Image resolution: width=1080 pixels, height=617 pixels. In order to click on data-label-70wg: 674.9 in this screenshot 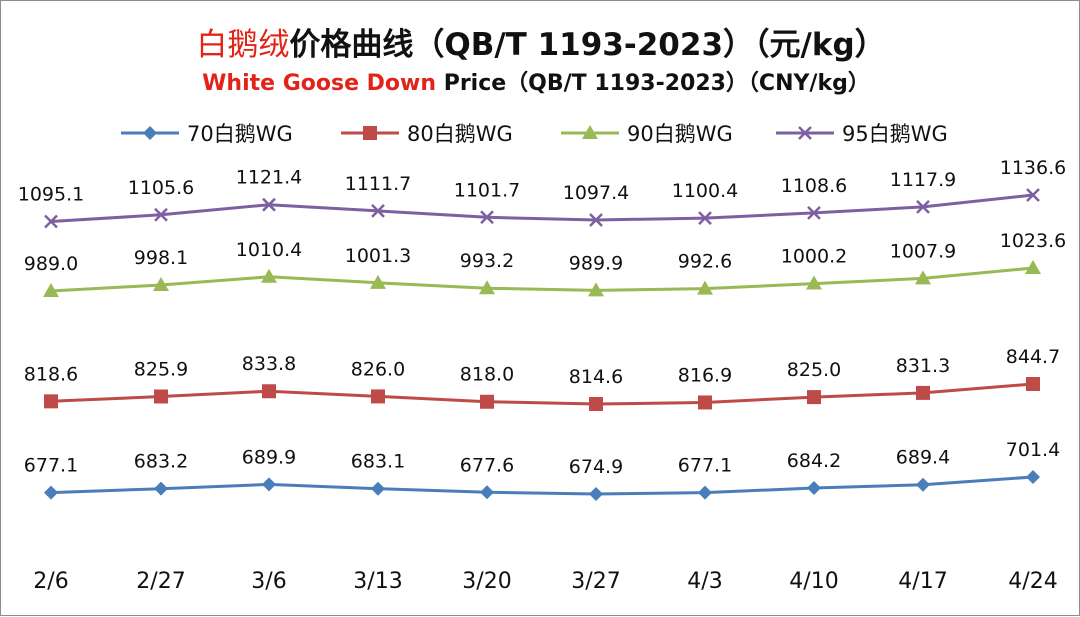, I will do `click(596, 467)`.